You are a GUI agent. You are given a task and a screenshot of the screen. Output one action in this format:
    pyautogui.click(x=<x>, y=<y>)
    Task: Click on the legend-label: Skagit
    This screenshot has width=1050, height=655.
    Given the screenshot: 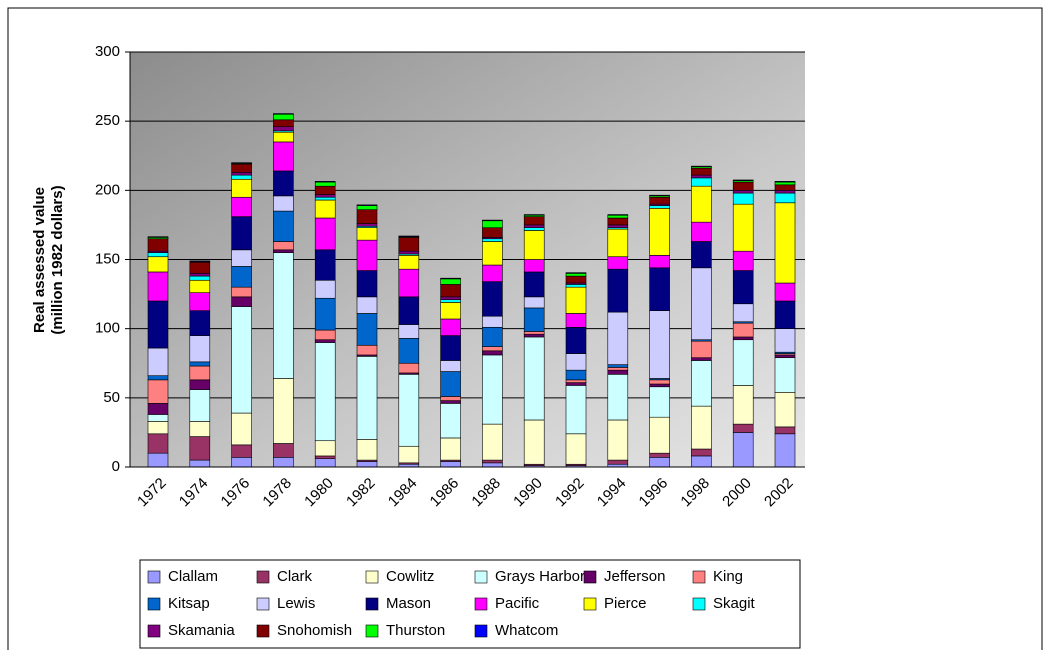 What is the action you would take?
    pyautogui.click(x=734, y=603)
    